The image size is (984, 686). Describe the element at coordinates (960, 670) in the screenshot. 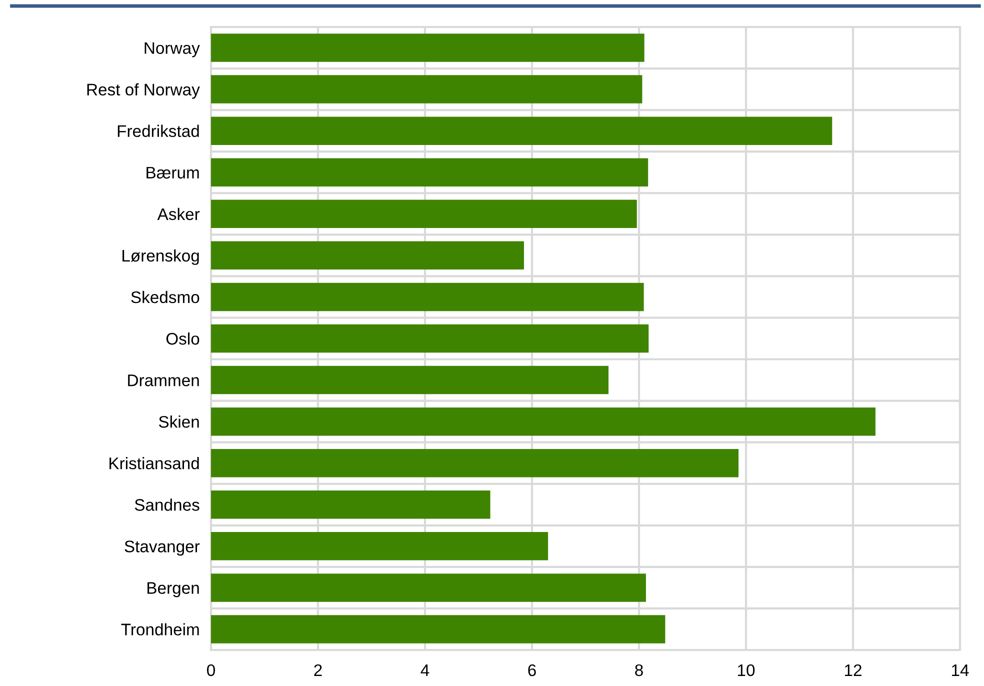

I see `x-tick-label: 14` at that location.